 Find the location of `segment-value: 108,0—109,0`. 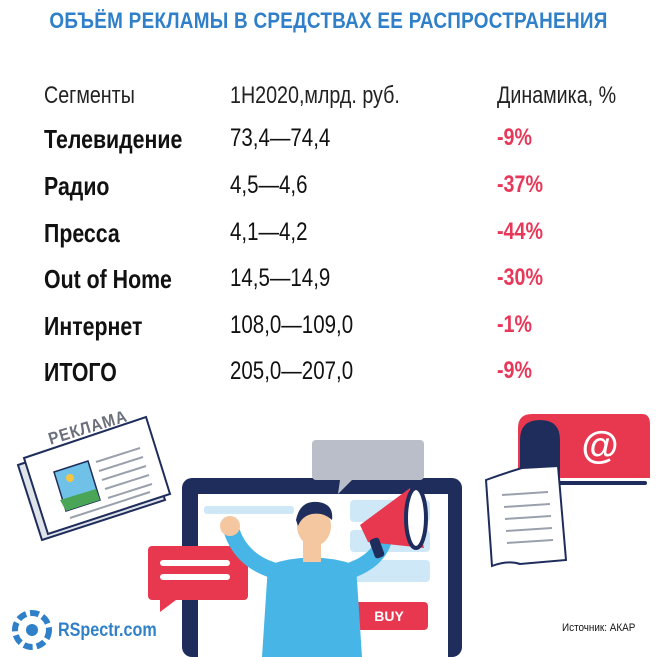

segment-value: 108,0—109,0 is located at coordinates (292, 325).